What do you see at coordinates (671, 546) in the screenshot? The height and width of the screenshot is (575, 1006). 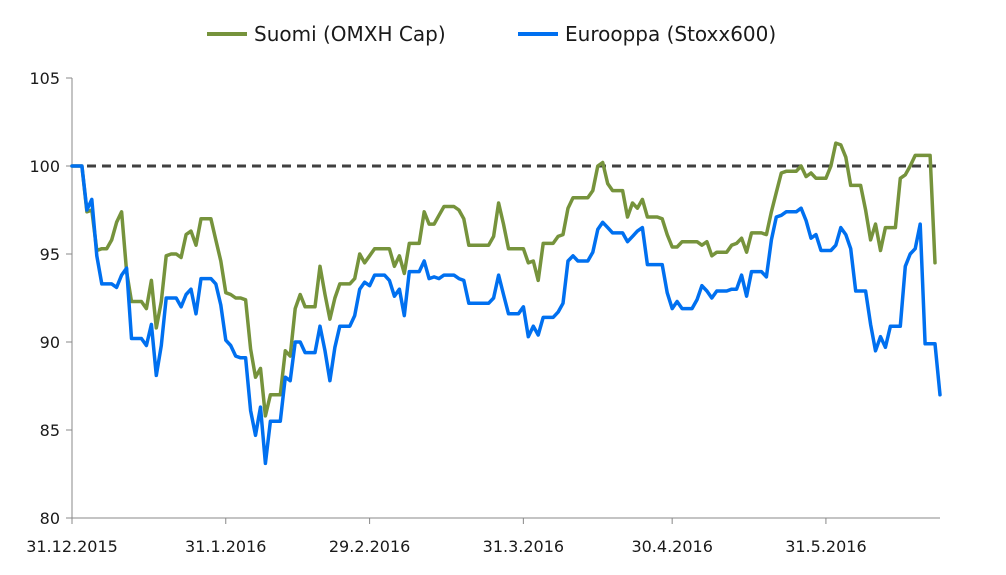 I see `x-tick-label: 30.4.2016` at bounding box center [671, 546].